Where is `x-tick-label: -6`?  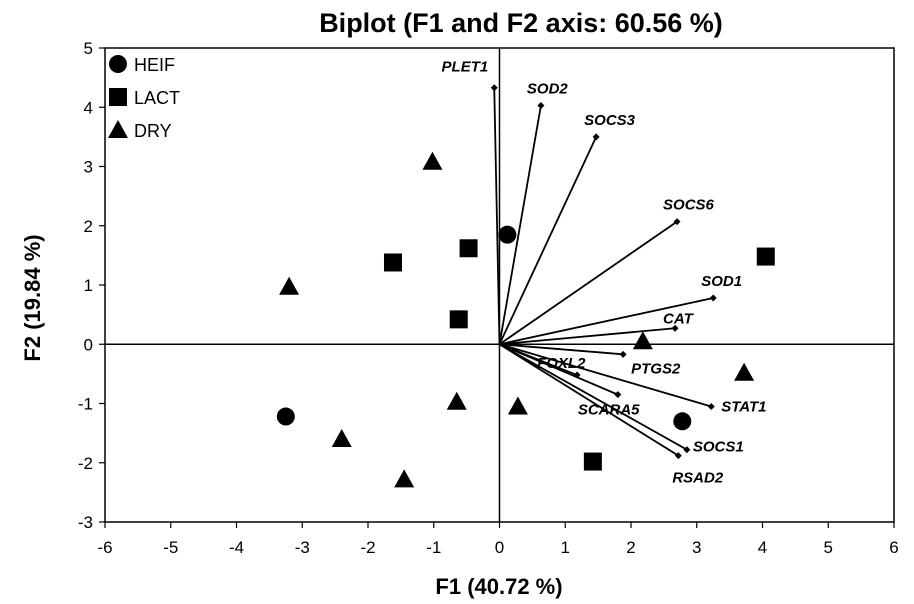 x-tick-label: -6 is located at coordinates (104, 547).